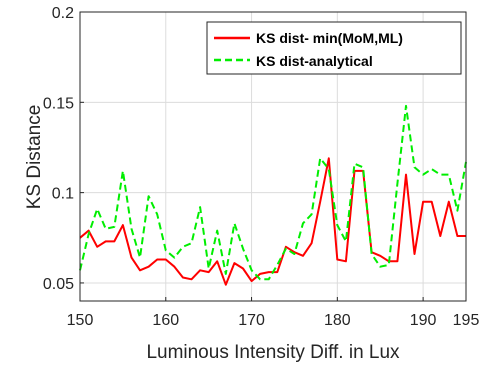 The width and height of the screenshot is (482, 369). I want to click on x-axis: 150 160 170 180 190 195, so click(273, 313).